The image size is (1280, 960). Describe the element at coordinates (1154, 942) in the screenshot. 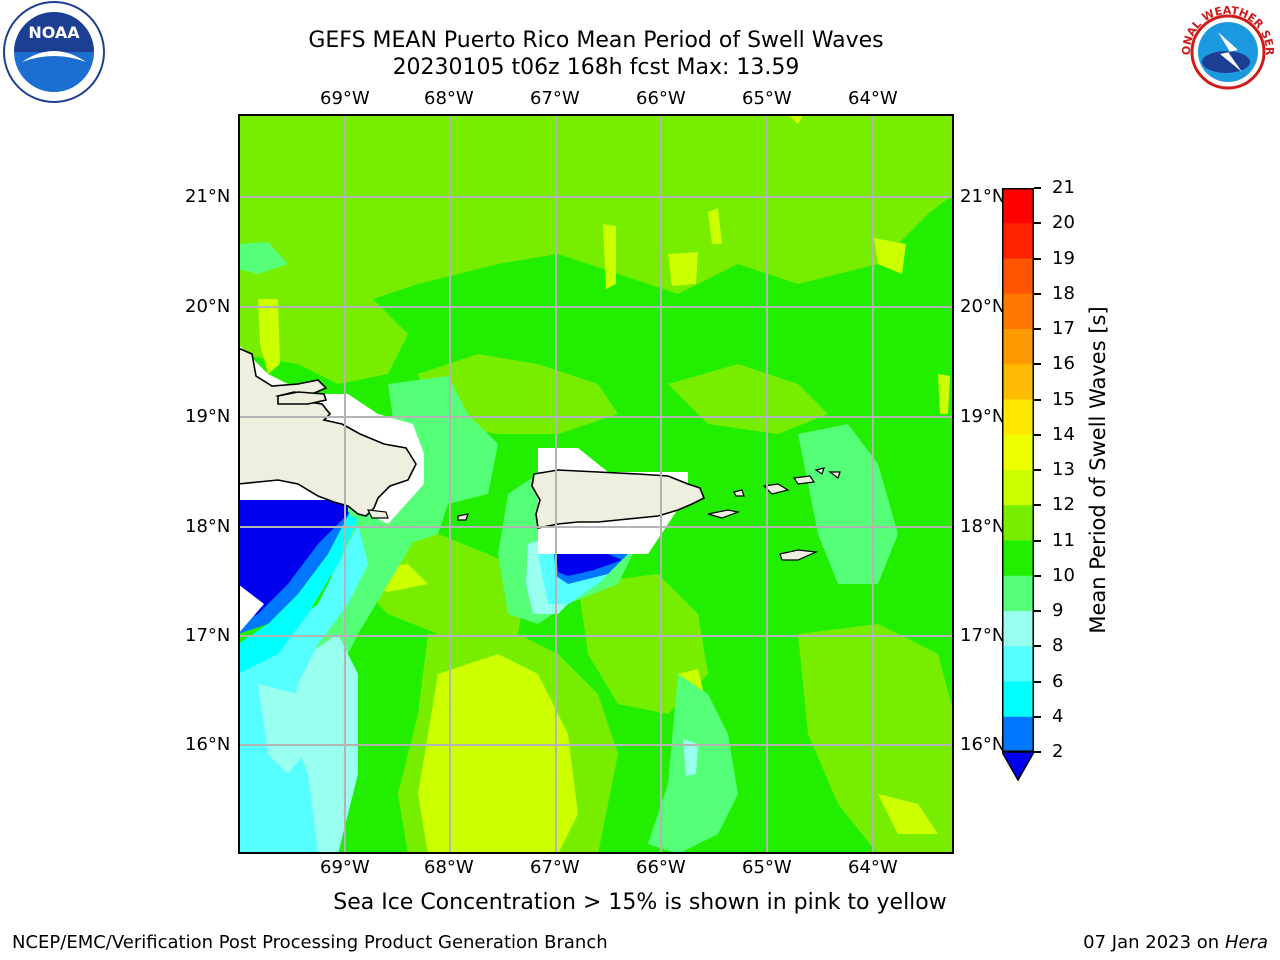

I see `footer-date-text: 07 Jan 2023 on` at that location.